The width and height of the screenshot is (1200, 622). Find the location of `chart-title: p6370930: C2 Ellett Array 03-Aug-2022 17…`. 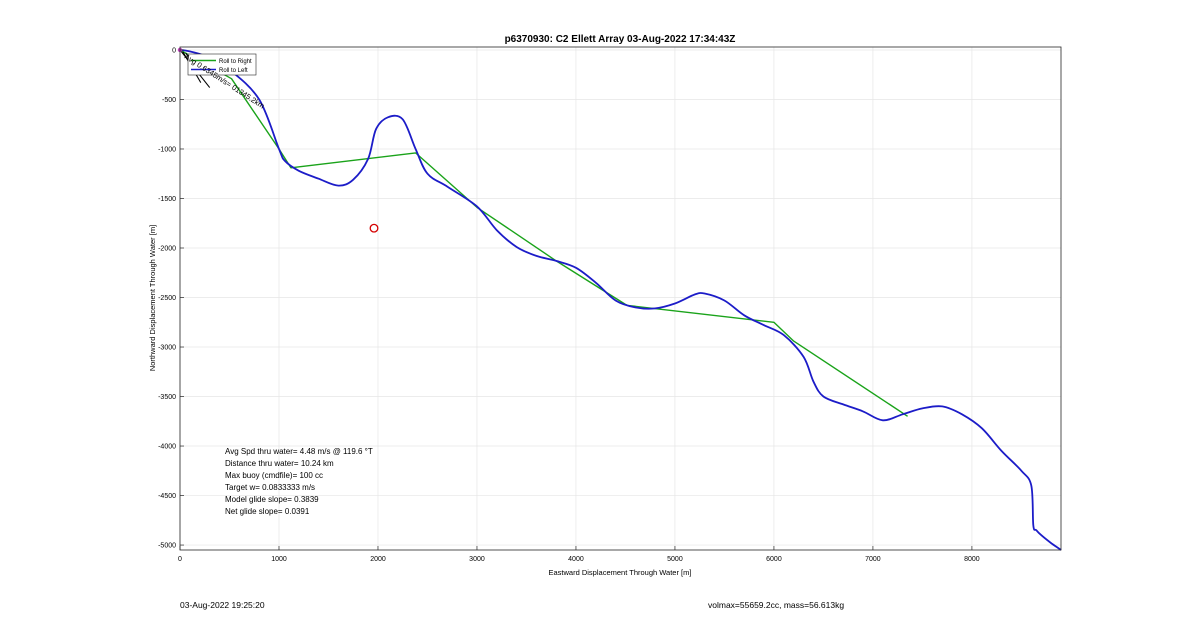

chart-title: p6370930: C2 Ellett Array 03-Aug-2022 17… is located at coordinates (620, 39).